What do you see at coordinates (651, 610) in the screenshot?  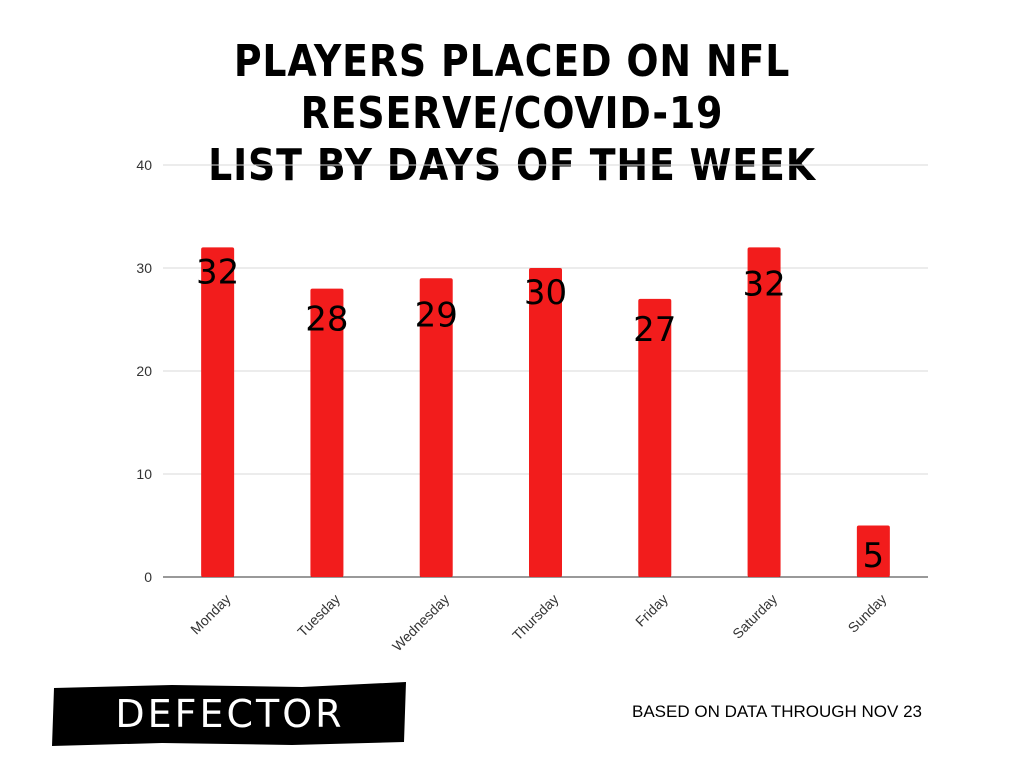 I see `x-tick-label: Friday` at bounding box center [651, 610].